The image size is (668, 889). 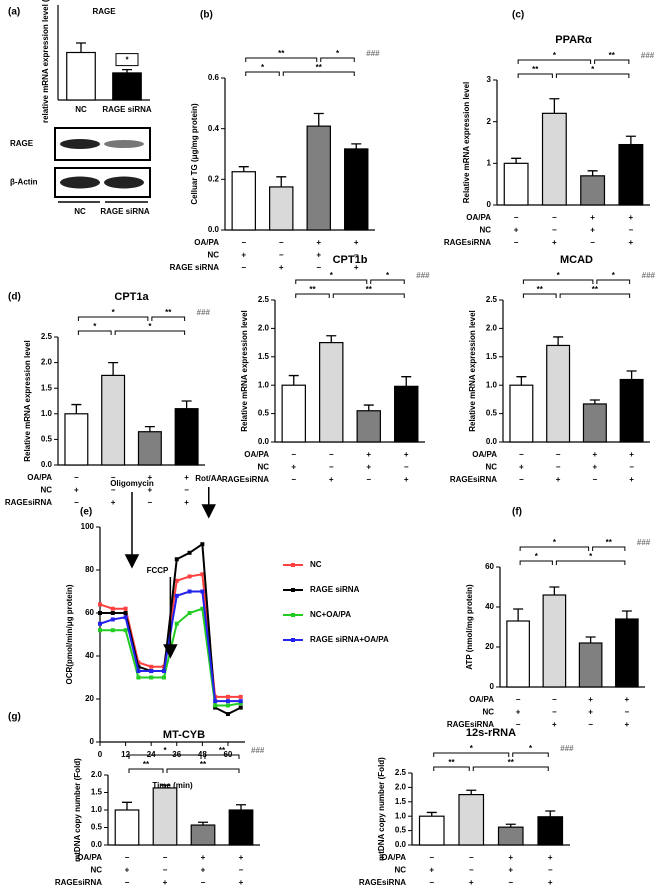 I want to click on legend-label: NC+OA/PA, so click(x=330, y=614).